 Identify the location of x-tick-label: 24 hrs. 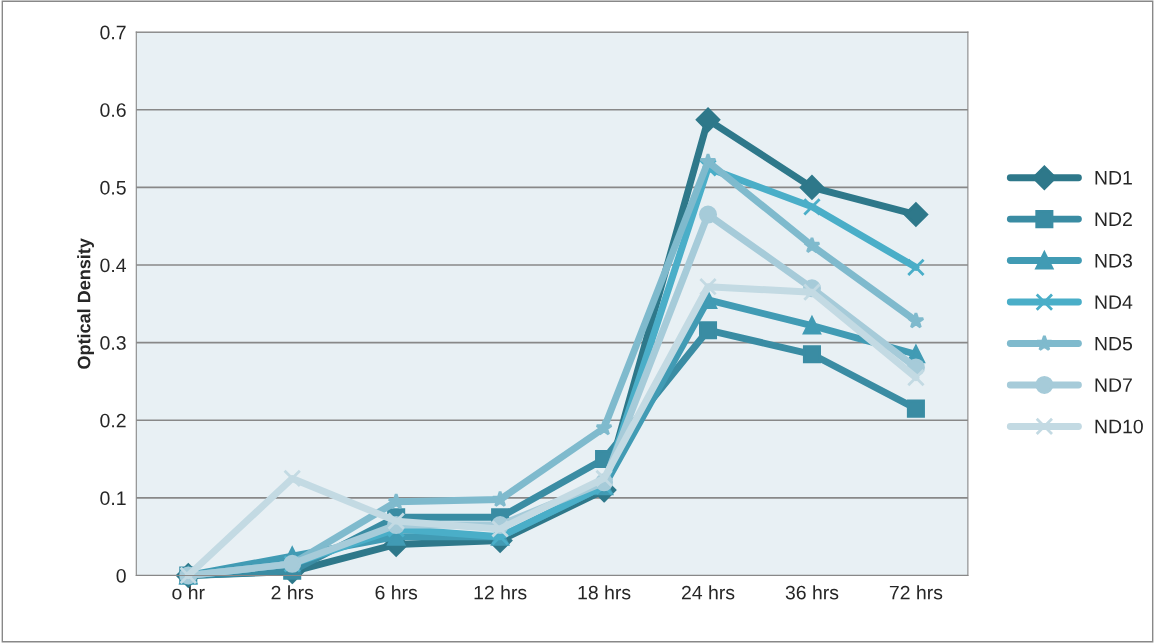
(708, 592).